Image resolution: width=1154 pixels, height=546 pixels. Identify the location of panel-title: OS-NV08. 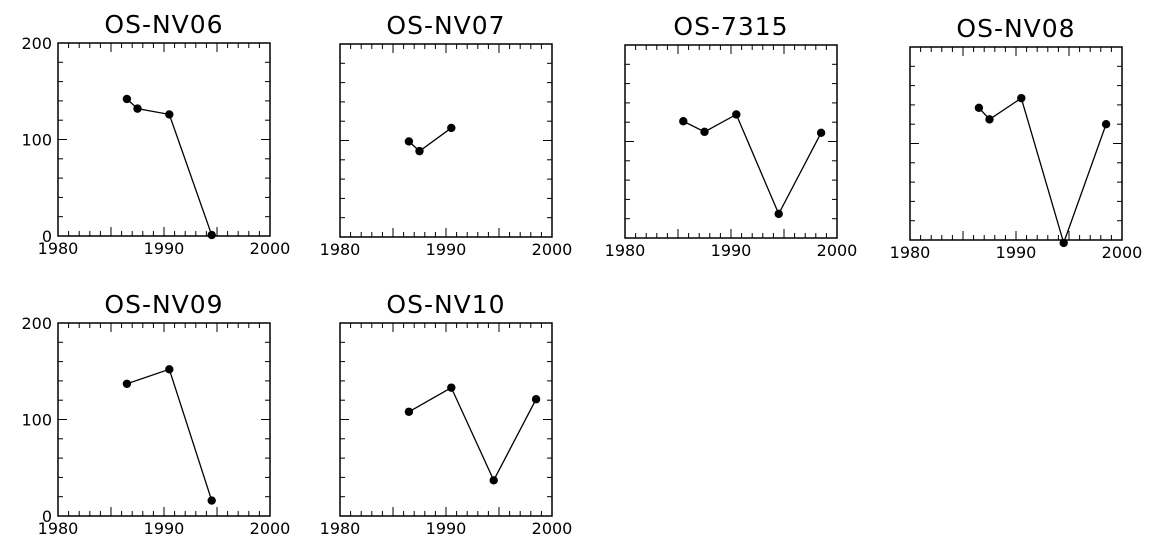
(1015, 28).